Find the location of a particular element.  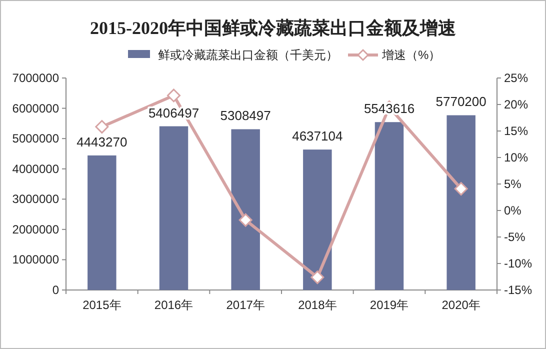

y-tick-label: 0 is located at coordinates (56, 290).